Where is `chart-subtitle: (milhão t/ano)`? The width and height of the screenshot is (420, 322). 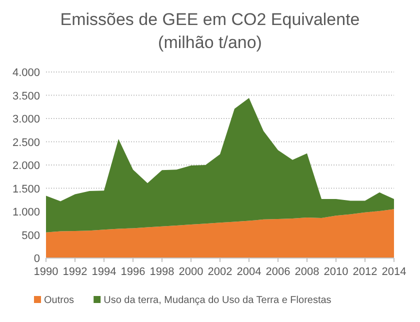 chart-subtitle: (milhão t/ano) is located at coordinates (210, 42).